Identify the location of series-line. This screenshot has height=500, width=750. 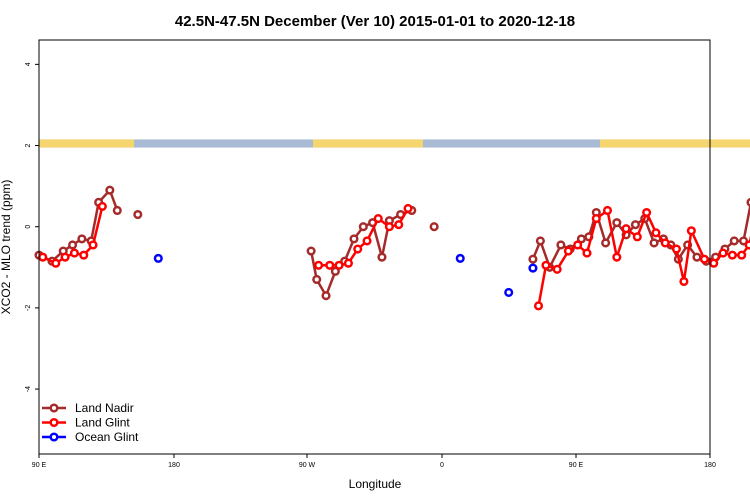
(364, 237).